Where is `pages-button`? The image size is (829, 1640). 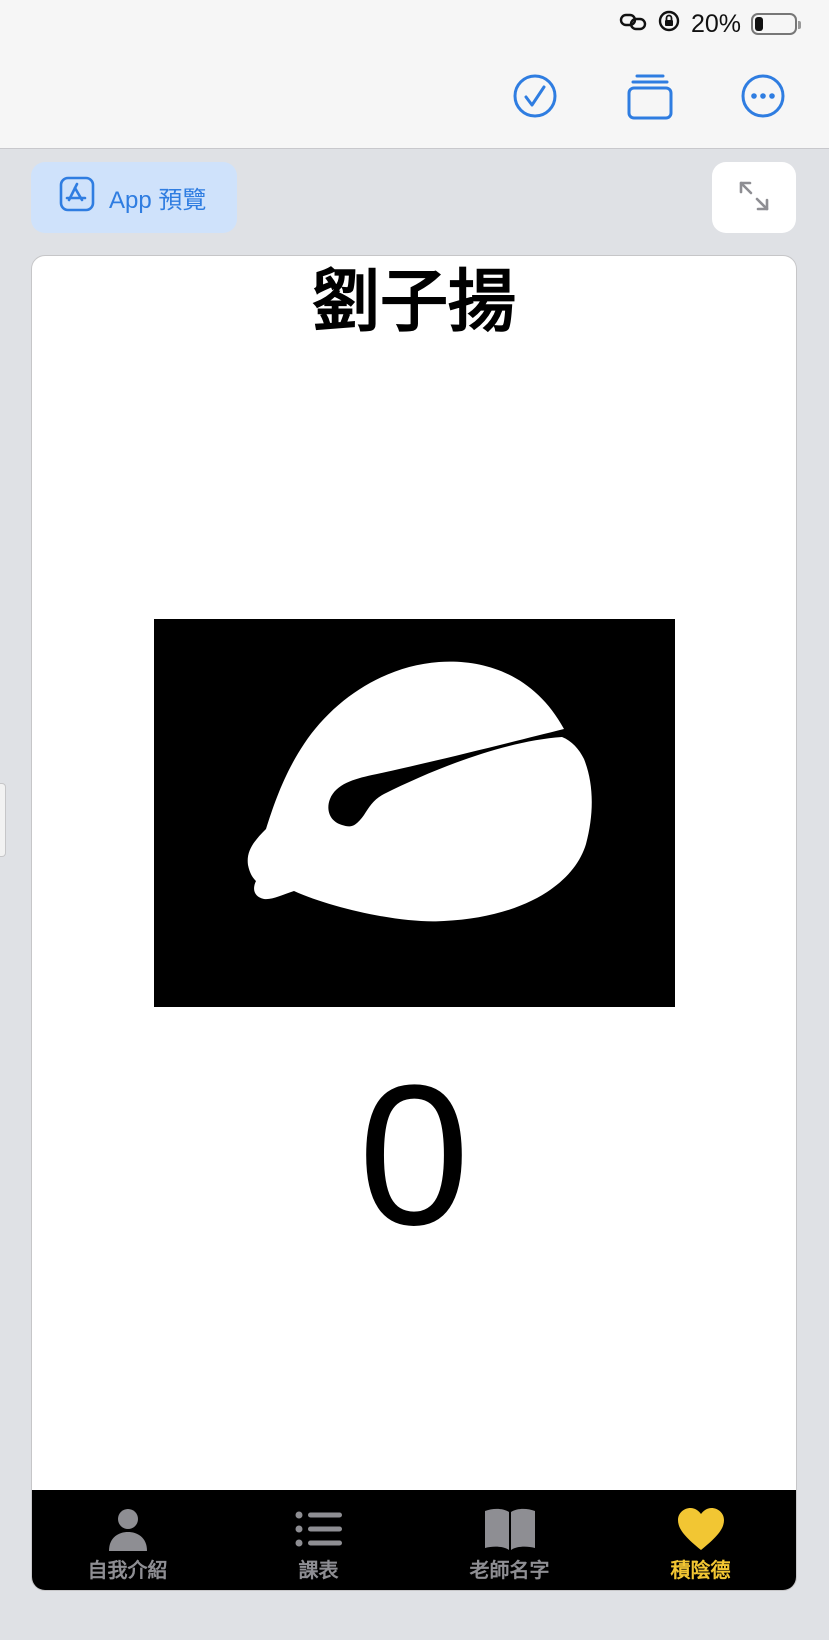
pages-button is located at coordinates (650, 97).